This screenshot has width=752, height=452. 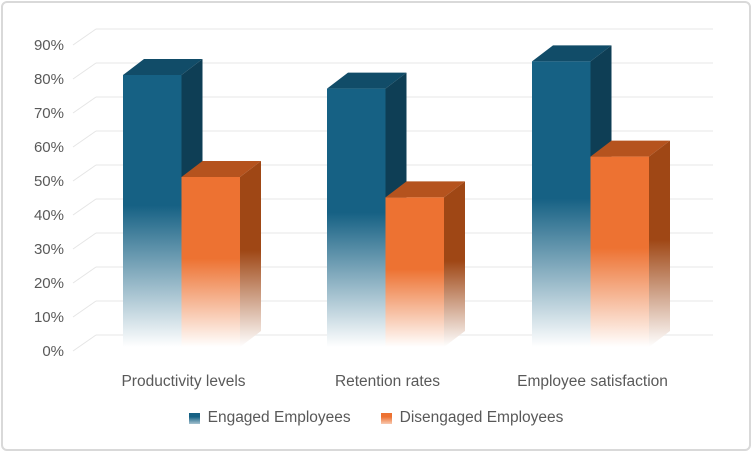 I want to click on y-axis-label-20: 20%, so click(x=49, y=283).